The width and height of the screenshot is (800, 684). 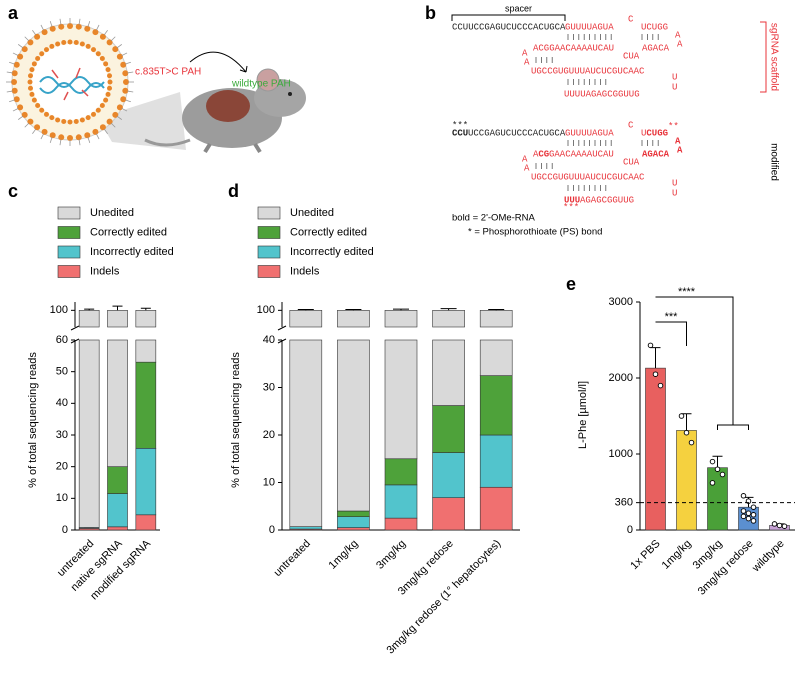 What do you see at coordinates (767, 556) in the screenshot?
I see `x-tick-label: wildtype` at bounding box center [767, 556].